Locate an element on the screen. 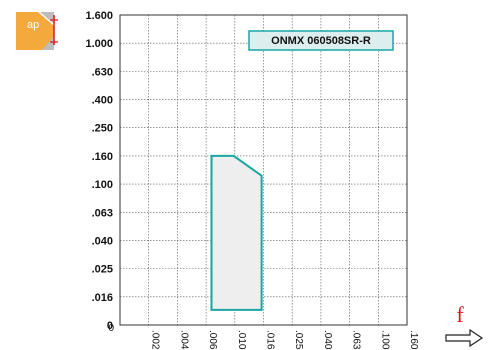 The image size is (498, 350). y-tick-label: 0 is located at coordinates (110, 326).